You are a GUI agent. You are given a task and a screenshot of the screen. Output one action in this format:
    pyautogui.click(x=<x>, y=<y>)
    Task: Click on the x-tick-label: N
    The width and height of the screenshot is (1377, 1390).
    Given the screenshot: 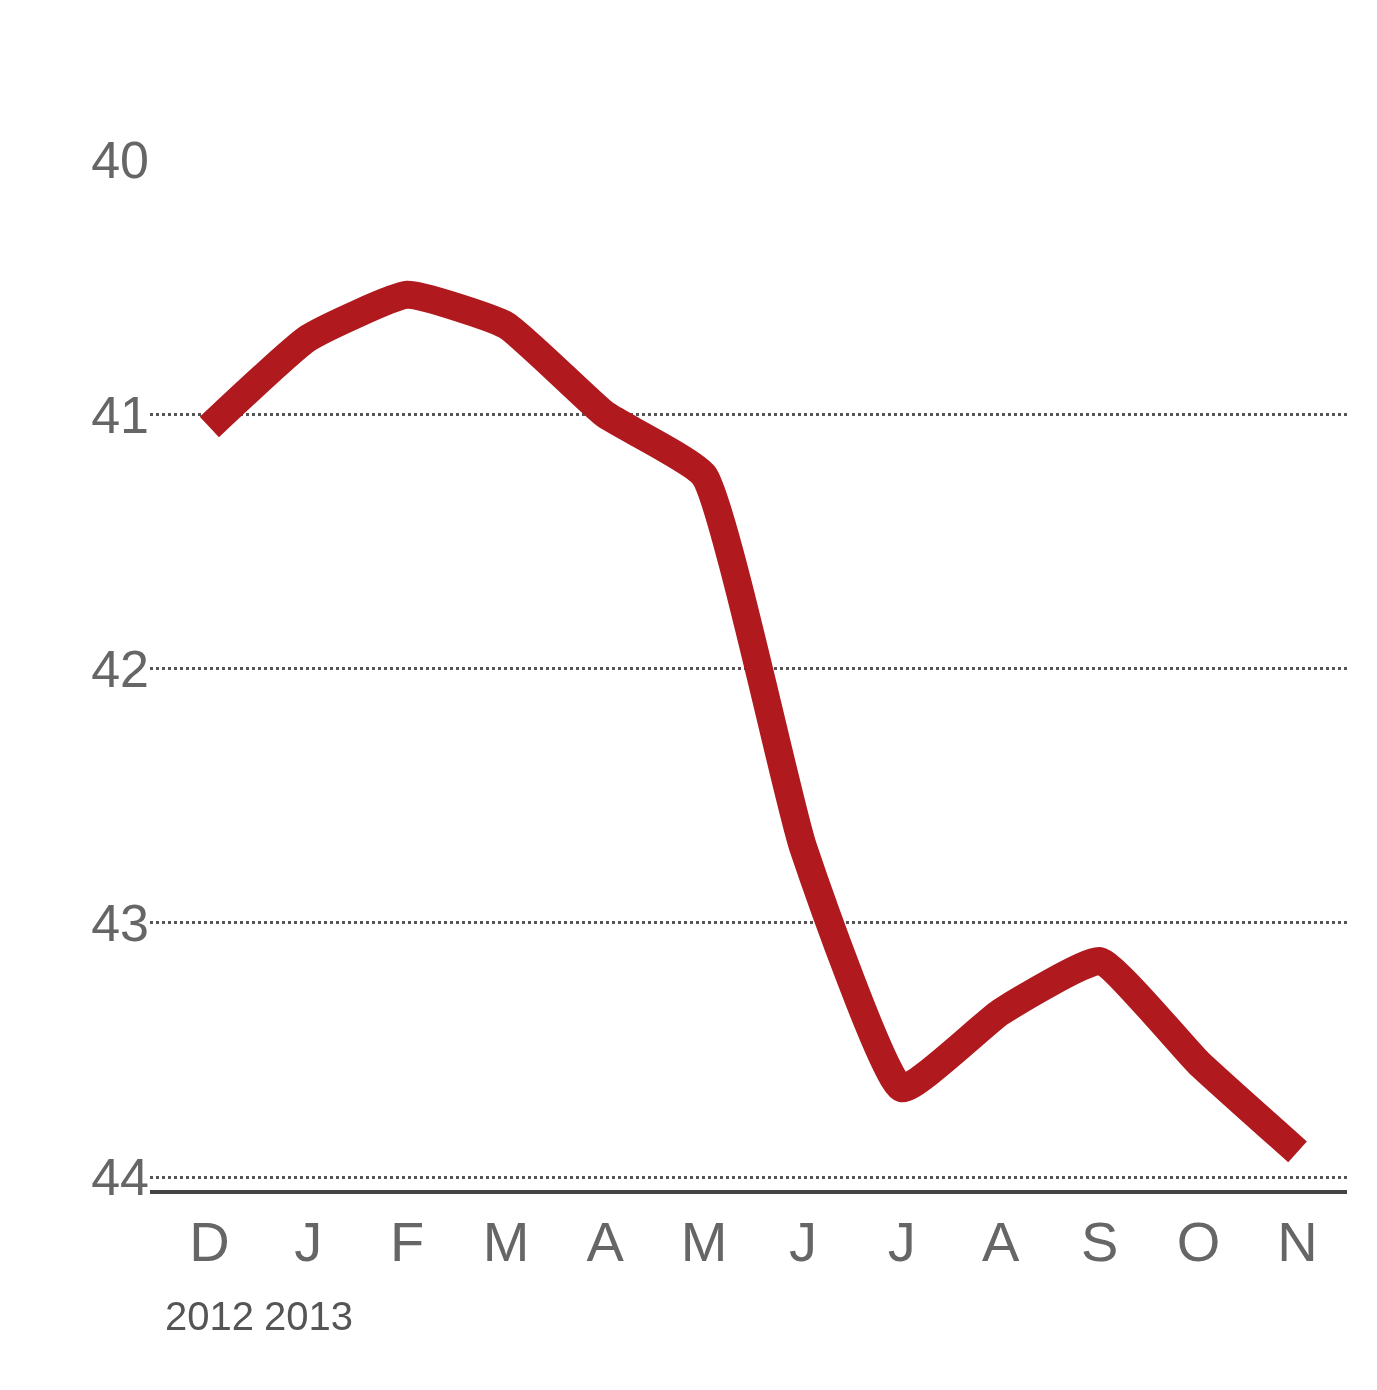 What is the action you would take?
    pyautogui.click(x=1297, y=1242)
    